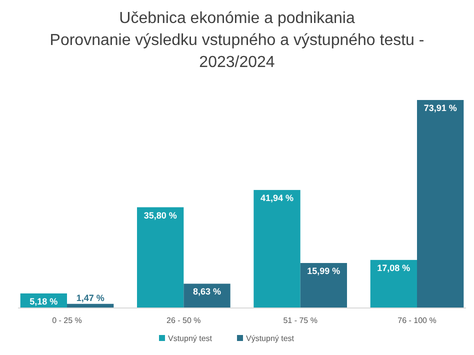 Image resolution: width=474 pixels, height=355 pixels. I want to click on x-tick-label: 51 - 75 %, so click(300, 320).